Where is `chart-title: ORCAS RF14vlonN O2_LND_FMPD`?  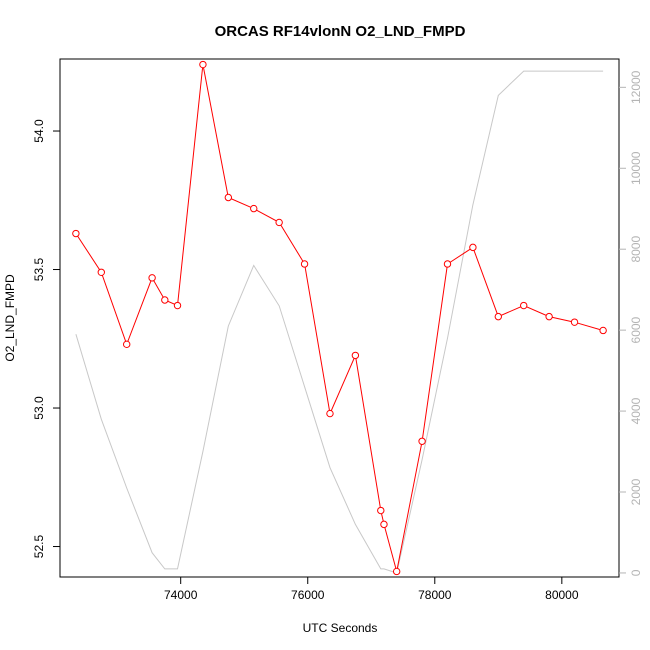 chart-title: ORCAS RF14vlonN O2_LND_FMPD is located at coordinates (340, 31).